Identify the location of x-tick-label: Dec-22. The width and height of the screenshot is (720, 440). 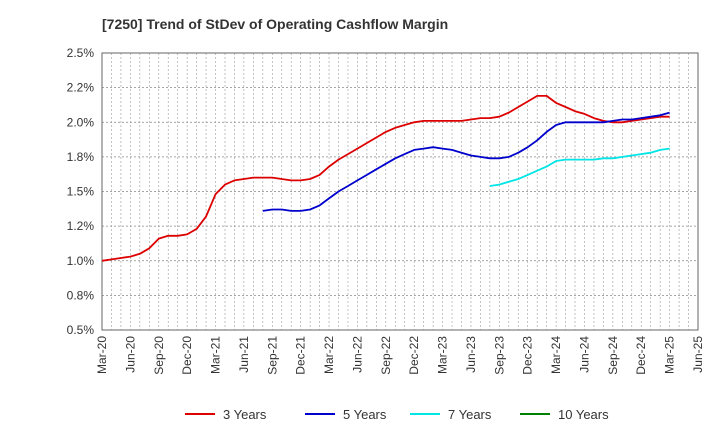
(414, 355).